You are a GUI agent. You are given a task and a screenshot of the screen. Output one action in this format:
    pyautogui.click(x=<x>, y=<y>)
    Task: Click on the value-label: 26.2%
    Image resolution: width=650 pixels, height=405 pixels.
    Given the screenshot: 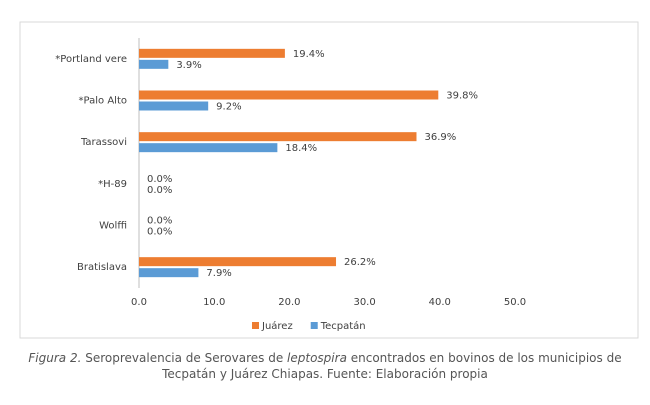 What is the action you would take?
    pyautogui.click(x=360, y=262)
    